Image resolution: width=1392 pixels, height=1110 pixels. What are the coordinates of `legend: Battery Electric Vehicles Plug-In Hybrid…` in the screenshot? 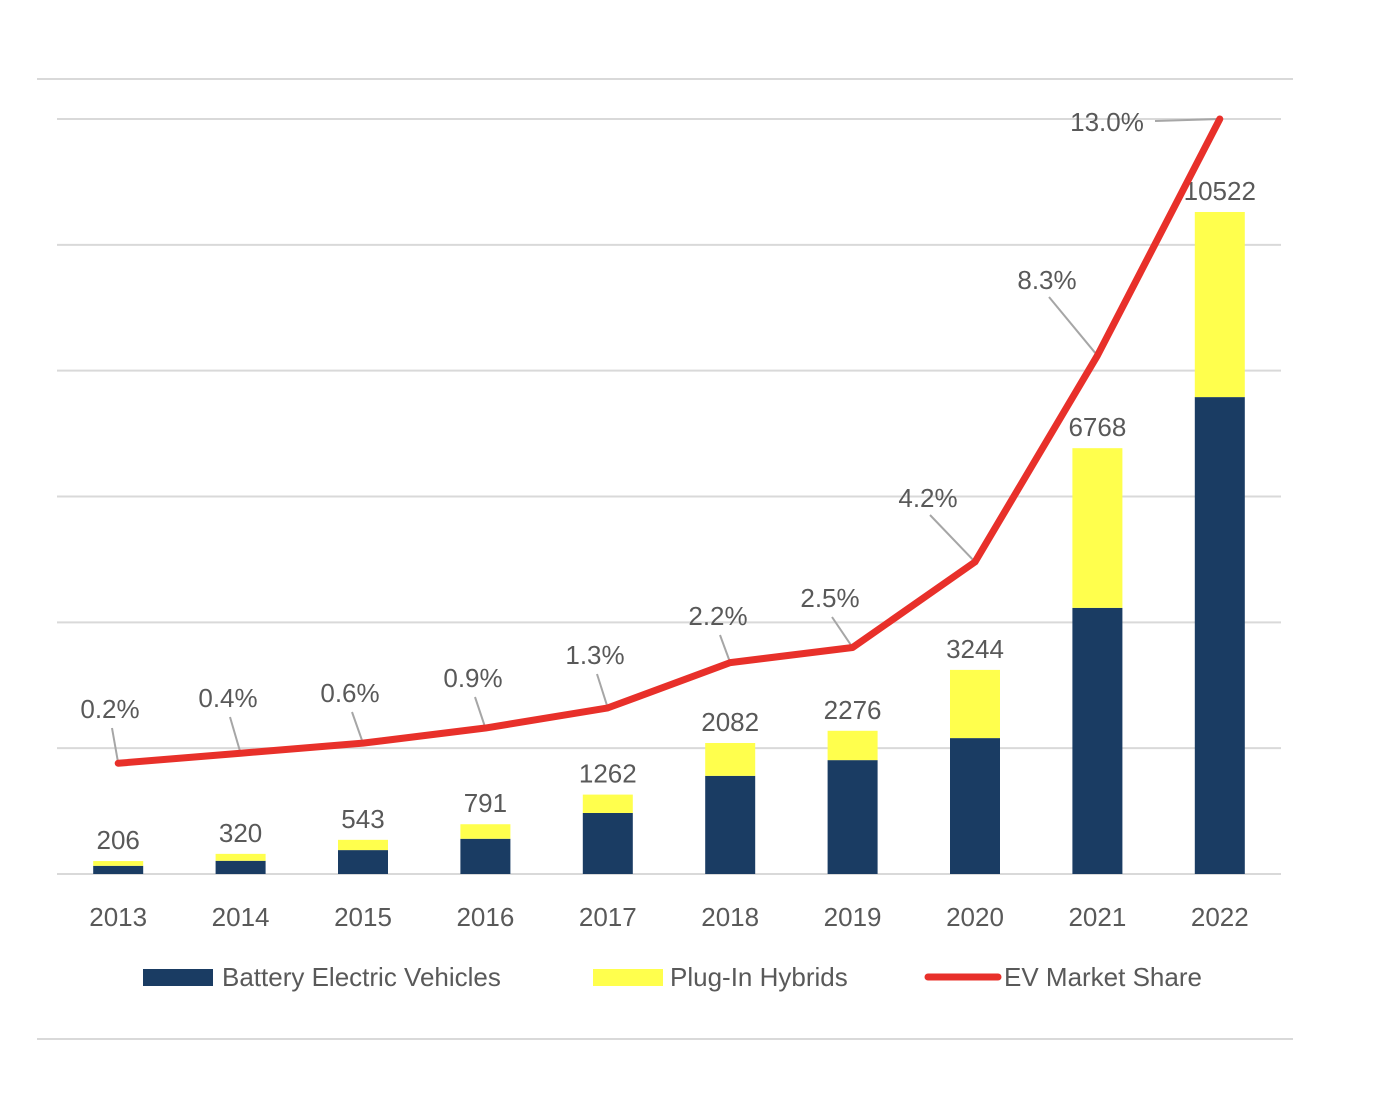 It's located at (672, 977).